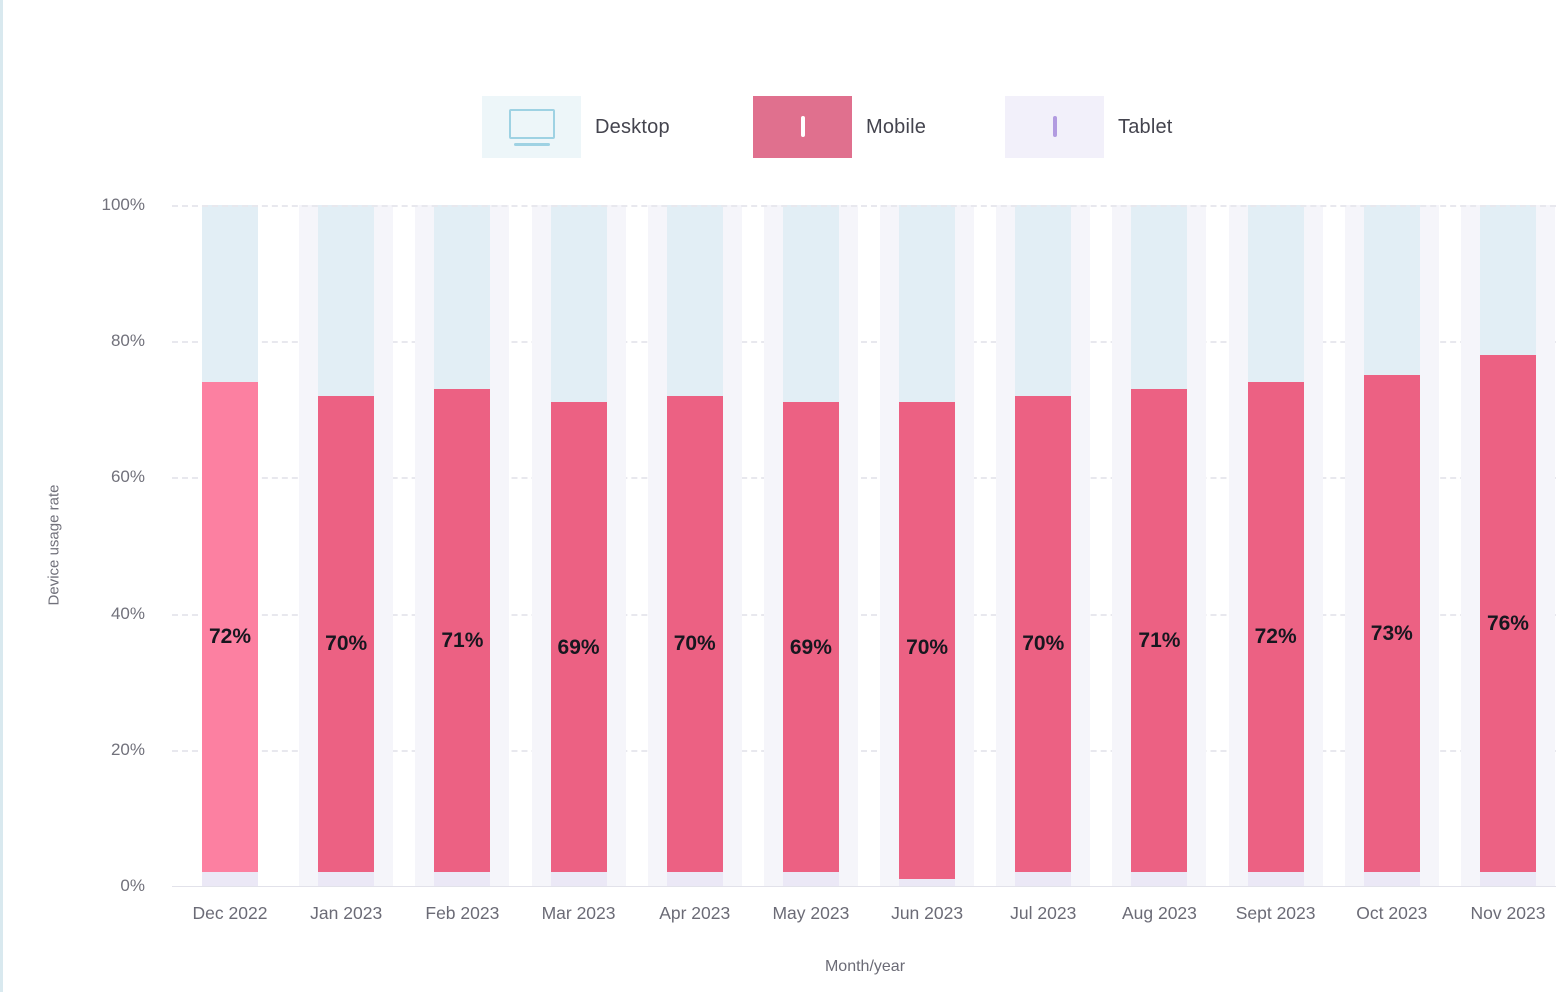 The width and height of the screenshot is (1564, 992). Describe the element at coordinates (127, 341) in the screenshot. I see `y-axis-tick-80: 80%` at that location.